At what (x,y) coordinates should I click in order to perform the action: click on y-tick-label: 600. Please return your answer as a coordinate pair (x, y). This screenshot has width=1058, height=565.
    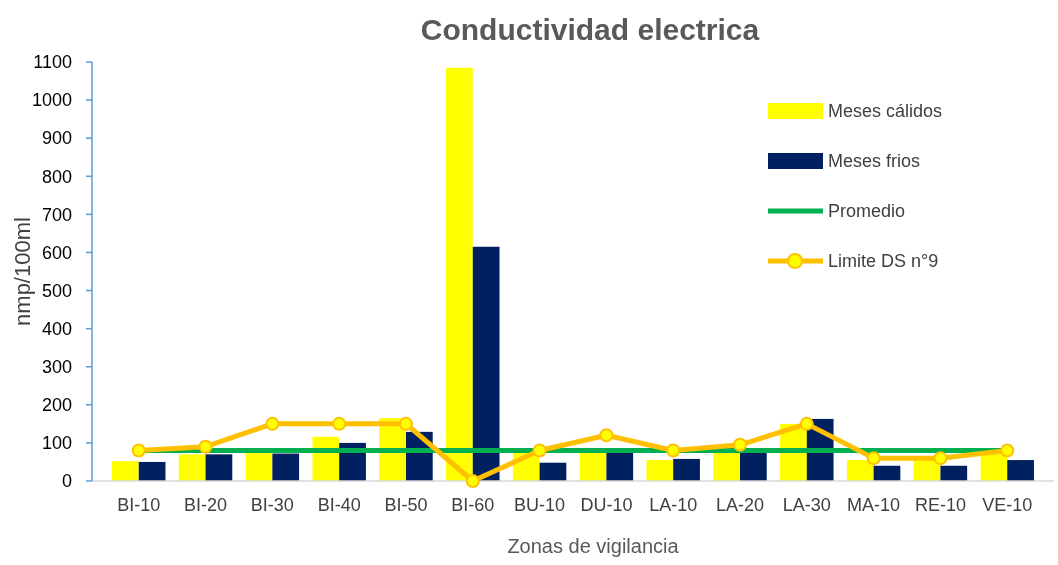
    Looking at the image, I should click on (56, 252).